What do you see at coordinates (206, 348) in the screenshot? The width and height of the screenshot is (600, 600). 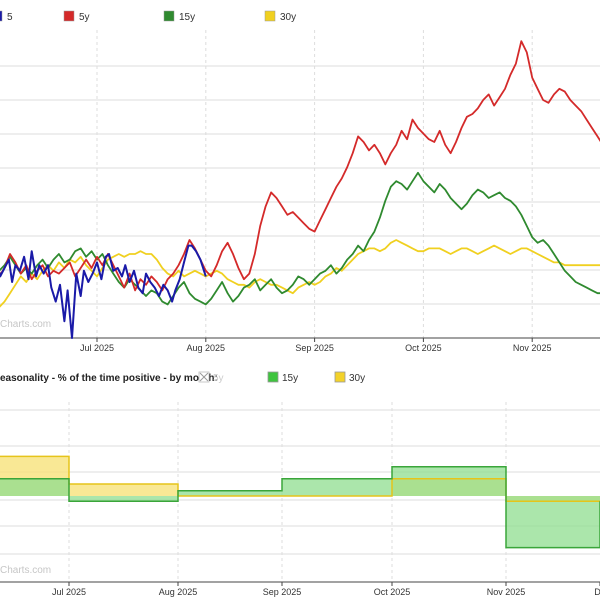 I see `top-x-label: Aug 2025` at bounding box center [206, 348].